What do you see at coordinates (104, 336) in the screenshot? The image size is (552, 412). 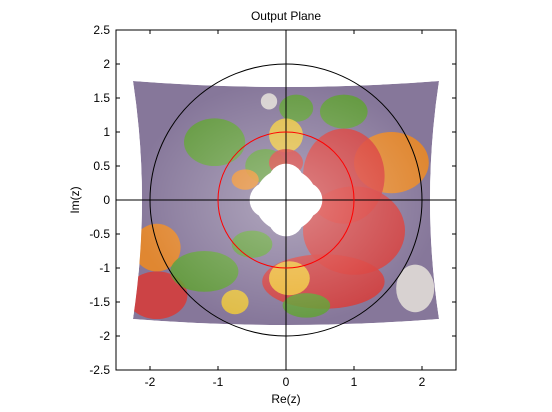 I see `y-tick-label: -2` at bounding box center [104, 336].